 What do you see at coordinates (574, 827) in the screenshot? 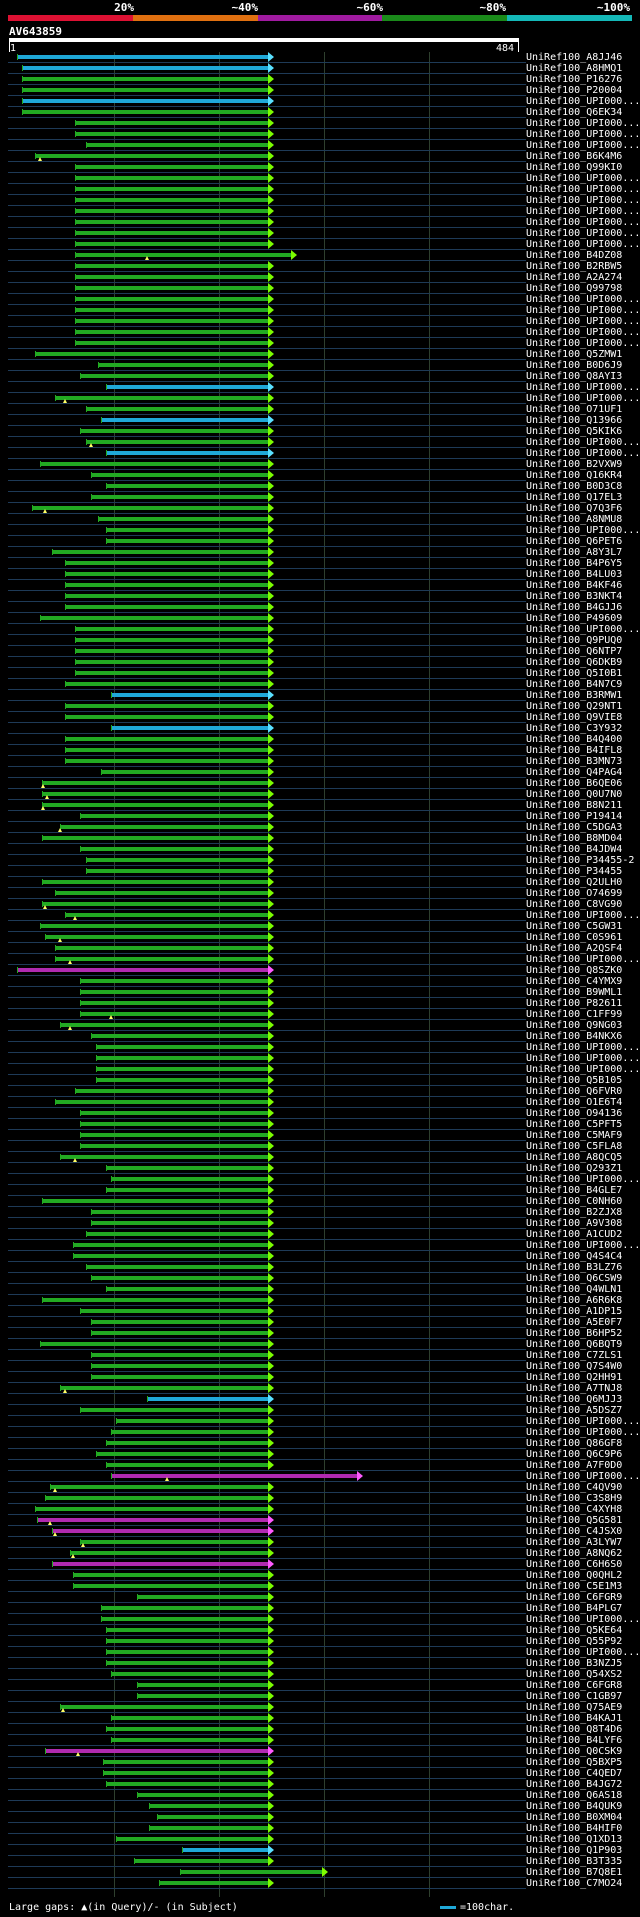
I see `hit-label: UniRef100_C5DGA3` at bounding box center [574, 827].